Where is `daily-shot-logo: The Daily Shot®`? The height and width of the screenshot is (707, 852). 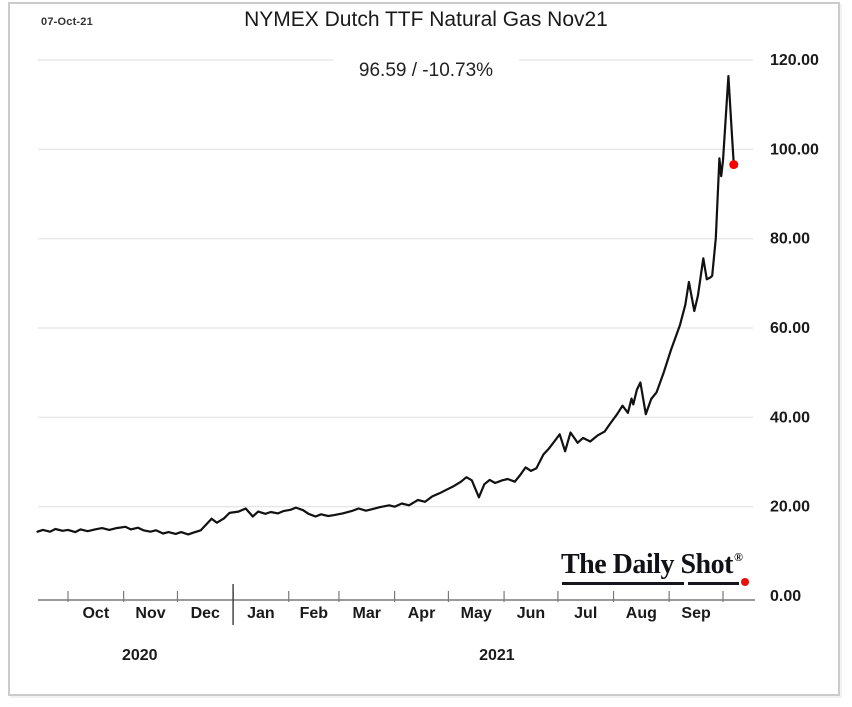
daily-shot-logo: The Daily Shot® is located at coordinates (661, 569).